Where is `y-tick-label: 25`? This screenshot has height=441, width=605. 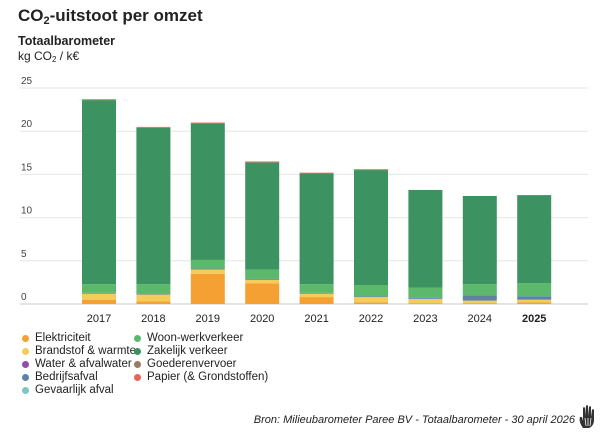
y-tick-label: 25 is located at coordinates (27, 81).